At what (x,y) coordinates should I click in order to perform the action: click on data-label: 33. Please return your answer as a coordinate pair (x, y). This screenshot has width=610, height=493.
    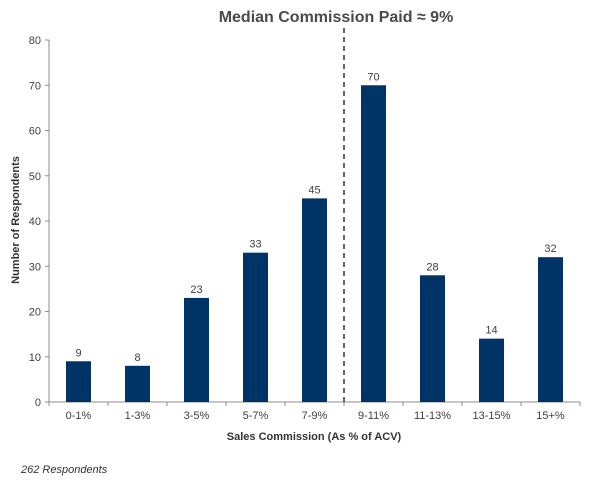
    Looking at the image, I should click on (255, 245).